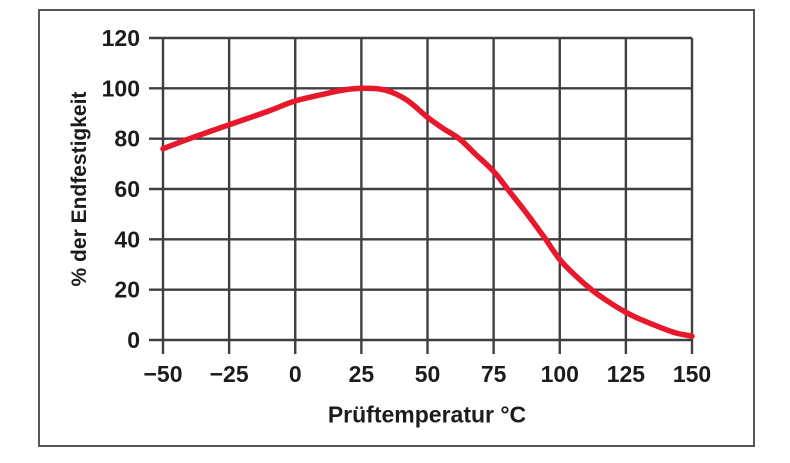 The image size is (790, 463). What do you see at coordinates (127, 239) in the screenshot?
I see `y-tick-label: 40` at bounding box center [127, 239].